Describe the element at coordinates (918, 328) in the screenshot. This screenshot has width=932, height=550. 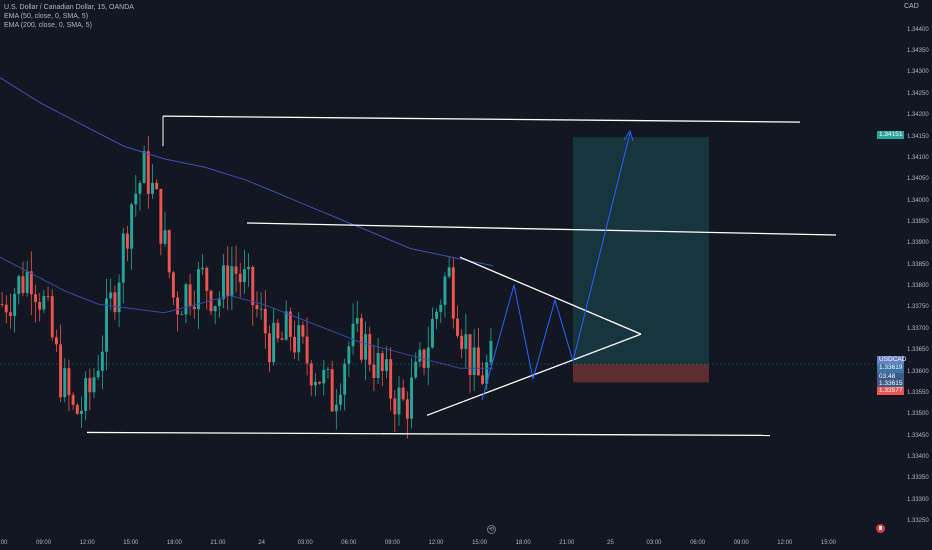
I see `y-tick-label: 1.33700` at that location.